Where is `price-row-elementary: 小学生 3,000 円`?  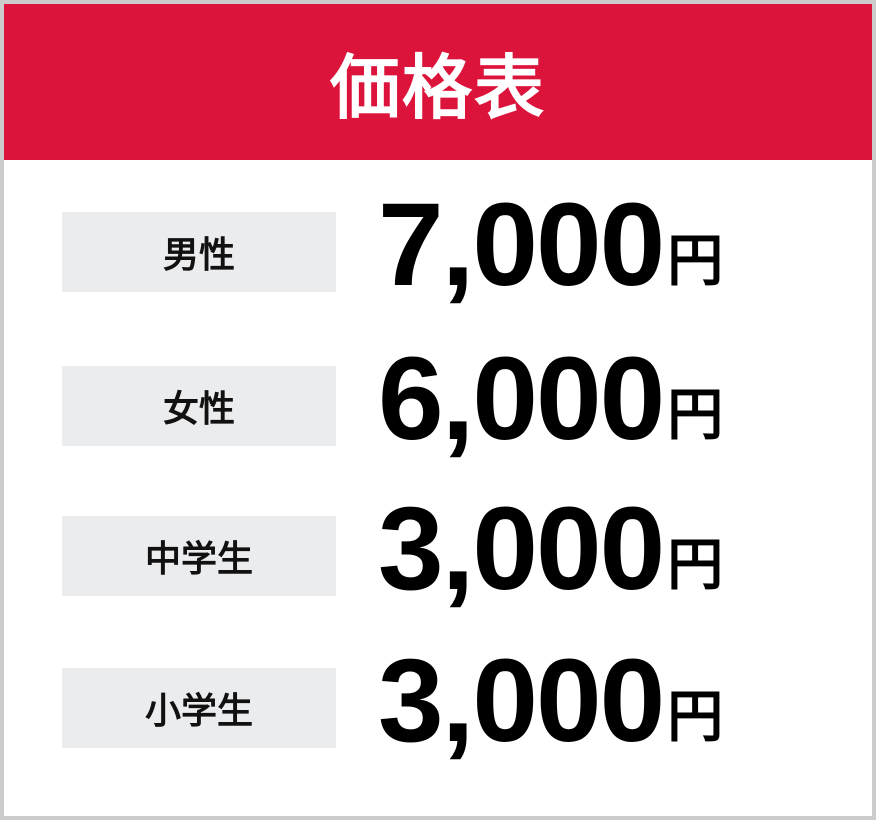
price-row-elementary: 小学生 3,000 円 is located at coordinates (438, 701).